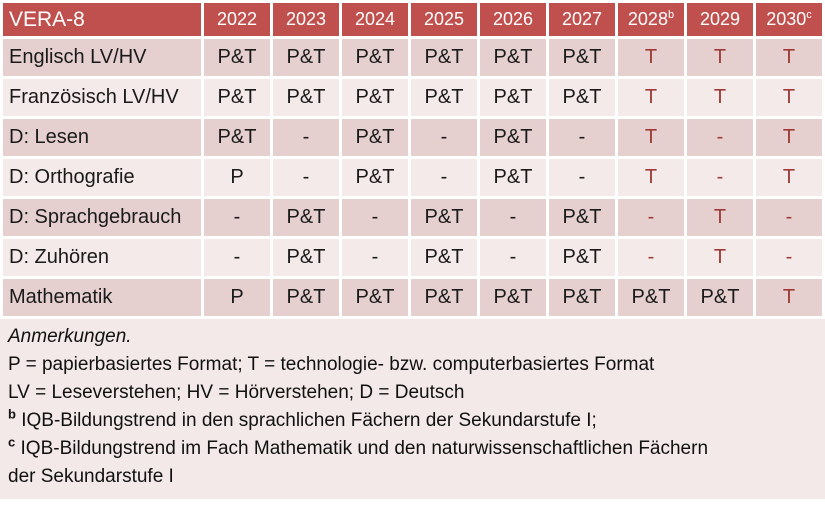 This screenshot has height=507, width=825. Describe the element at coordinates (444, 217) in the screenshot. I see `cell-d-sprachgebrauch-2025: P&T` at that location.